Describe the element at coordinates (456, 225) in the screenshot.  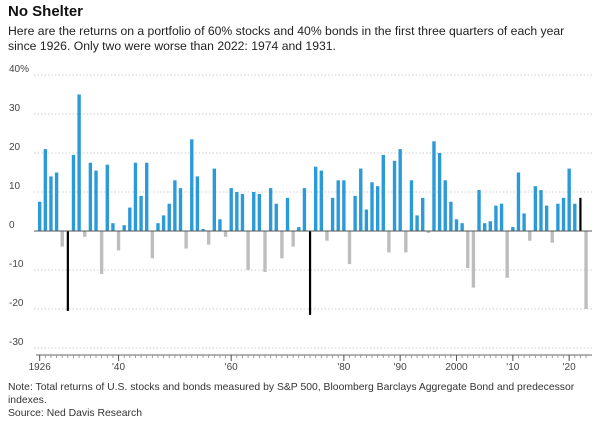
I see `bar-2000` at that location.